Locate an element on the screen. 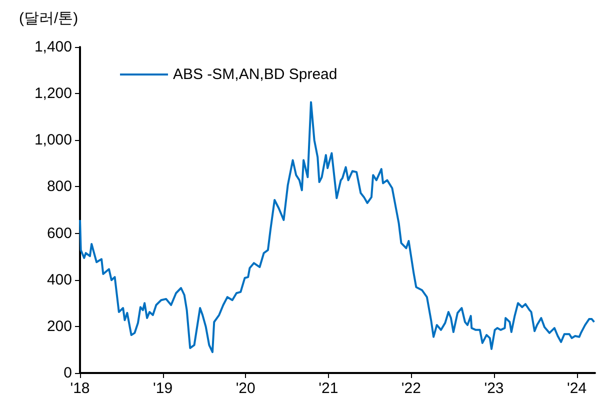  x-tick-label: '19 is located at coordinates (163, 388).